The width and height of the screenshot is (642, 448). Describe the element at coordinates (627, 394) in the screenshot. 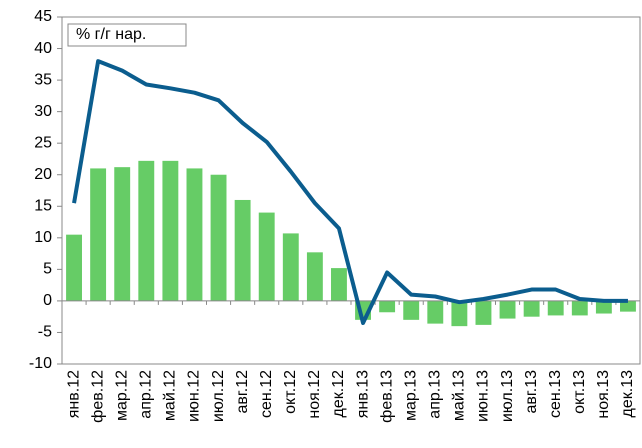

I see `x-tick-label: дек.13` at that location.